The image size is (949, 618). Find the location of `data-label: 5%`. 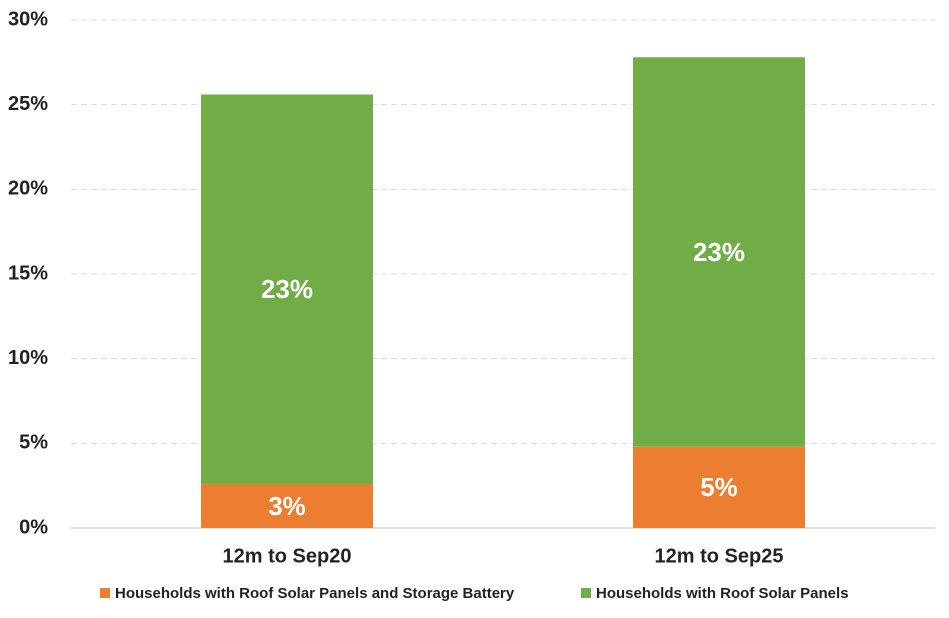

data-label: 5% is located at coordinates (719, 487).